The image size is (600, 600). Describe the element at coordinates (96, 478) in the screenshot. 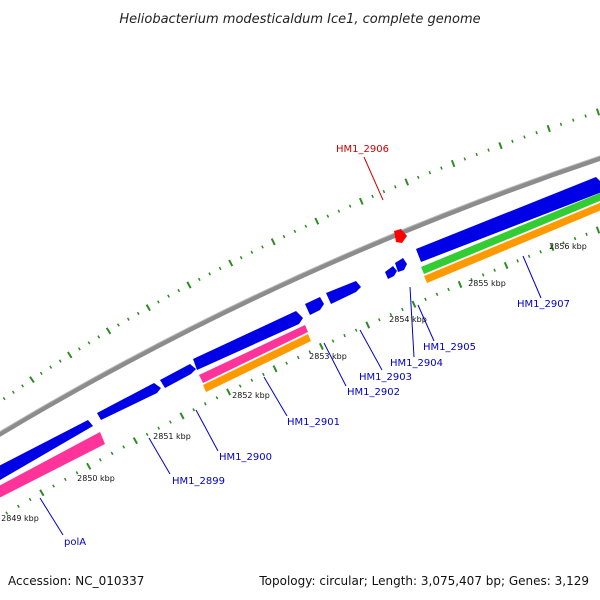

I see `kbp-label: 2850 kbp` at that location.